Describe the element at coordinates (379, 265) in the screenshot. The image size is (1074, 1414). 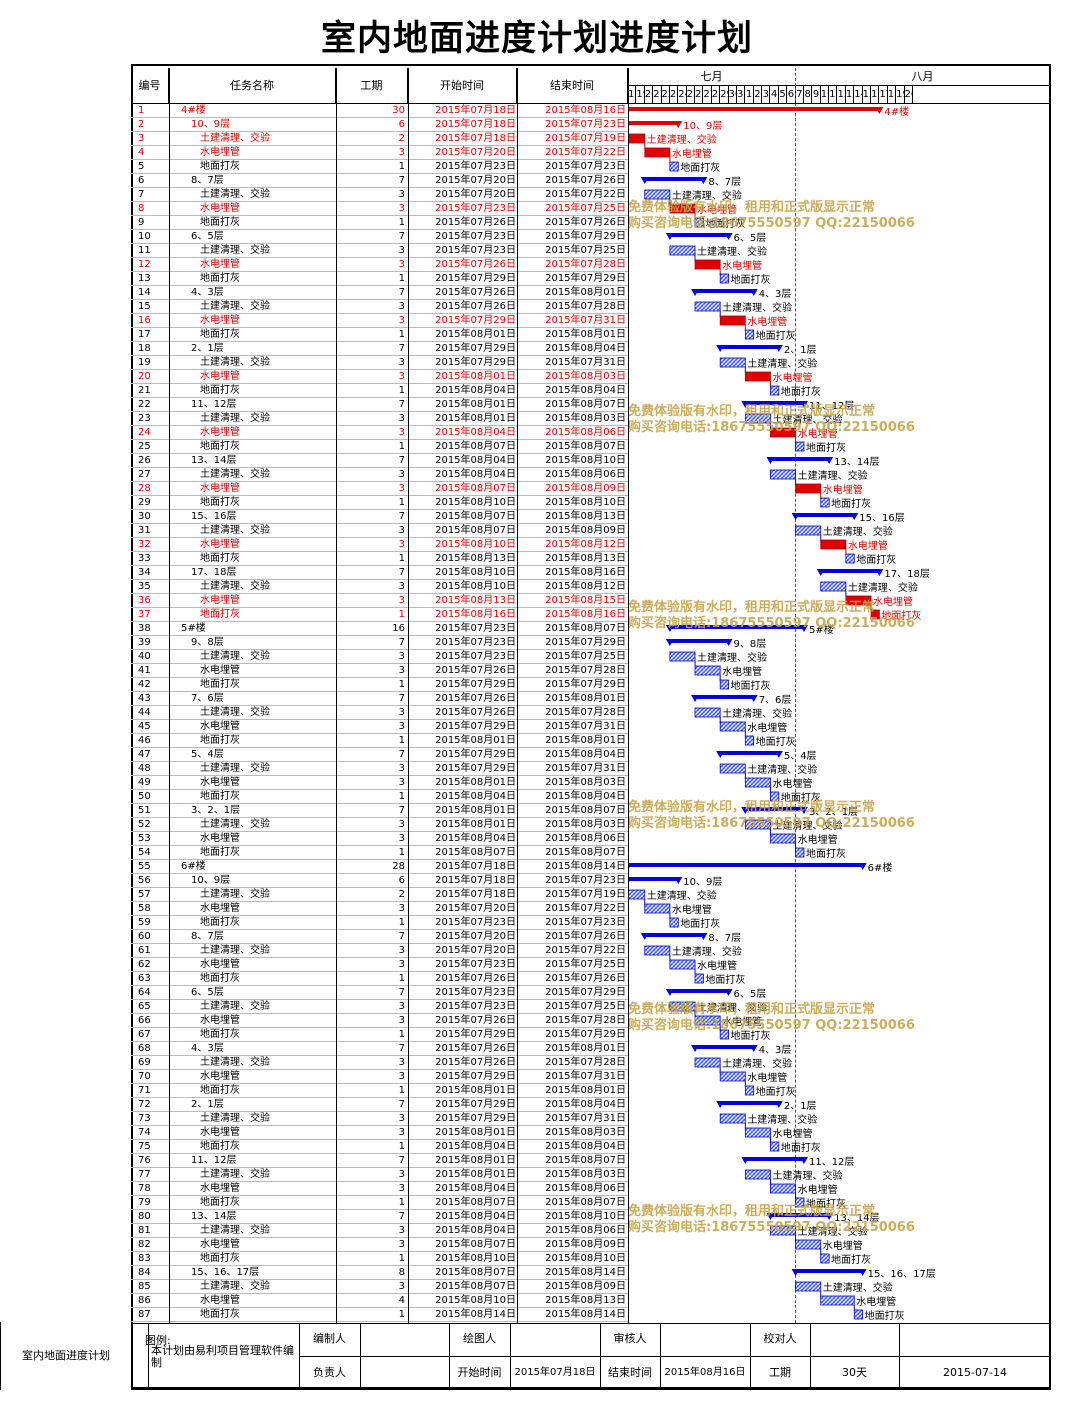
I see `table-row: 12 水电埋管 3 2015年07月26日 2015年07月28日` at that location.